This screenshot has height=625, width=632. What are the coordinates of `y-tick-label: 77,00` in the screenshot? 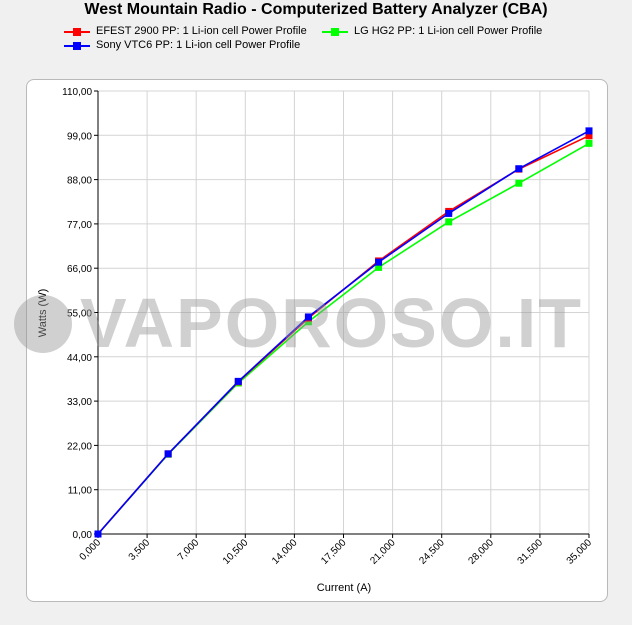 It's located at (79, 225).